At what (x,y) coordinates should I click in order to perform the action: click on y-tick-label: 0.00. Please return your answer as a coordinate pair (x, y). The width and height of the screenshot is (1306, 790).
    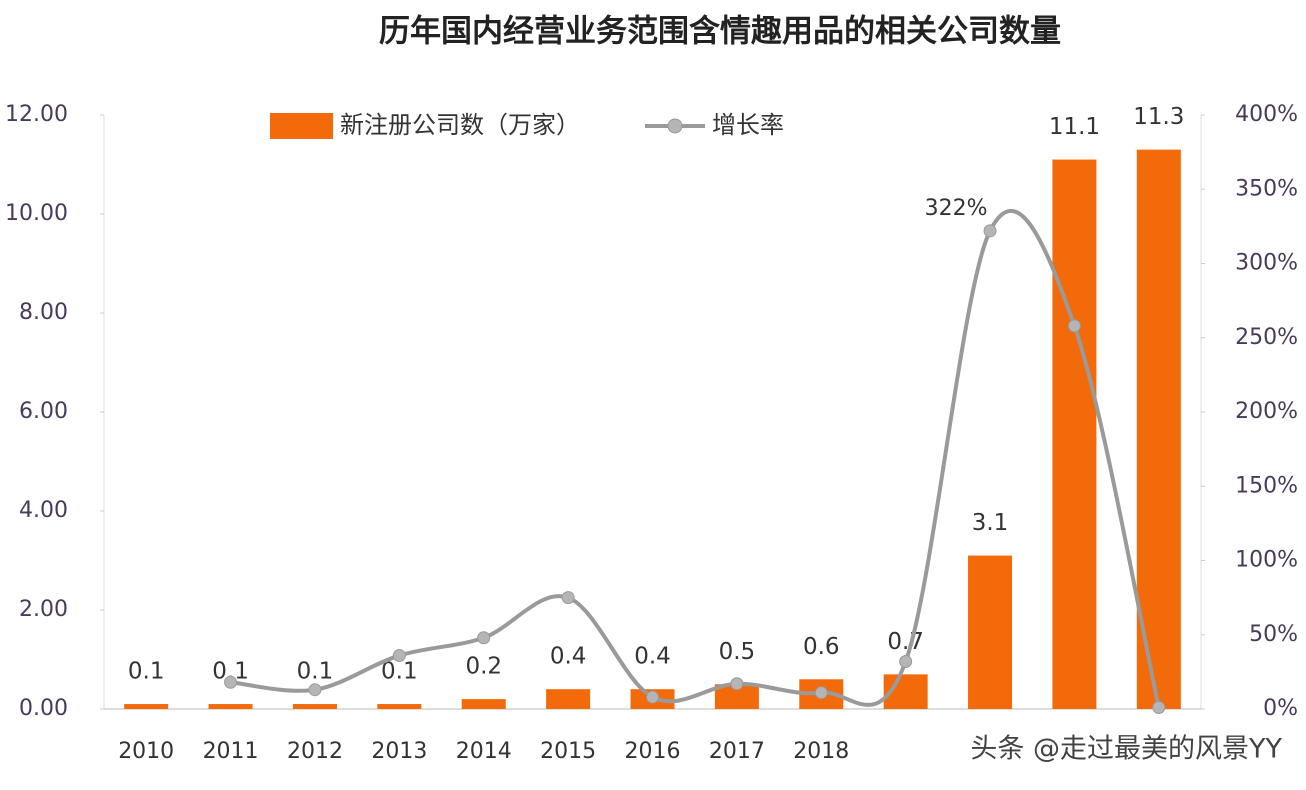
    Looking at the image, I should click on (43, 708).